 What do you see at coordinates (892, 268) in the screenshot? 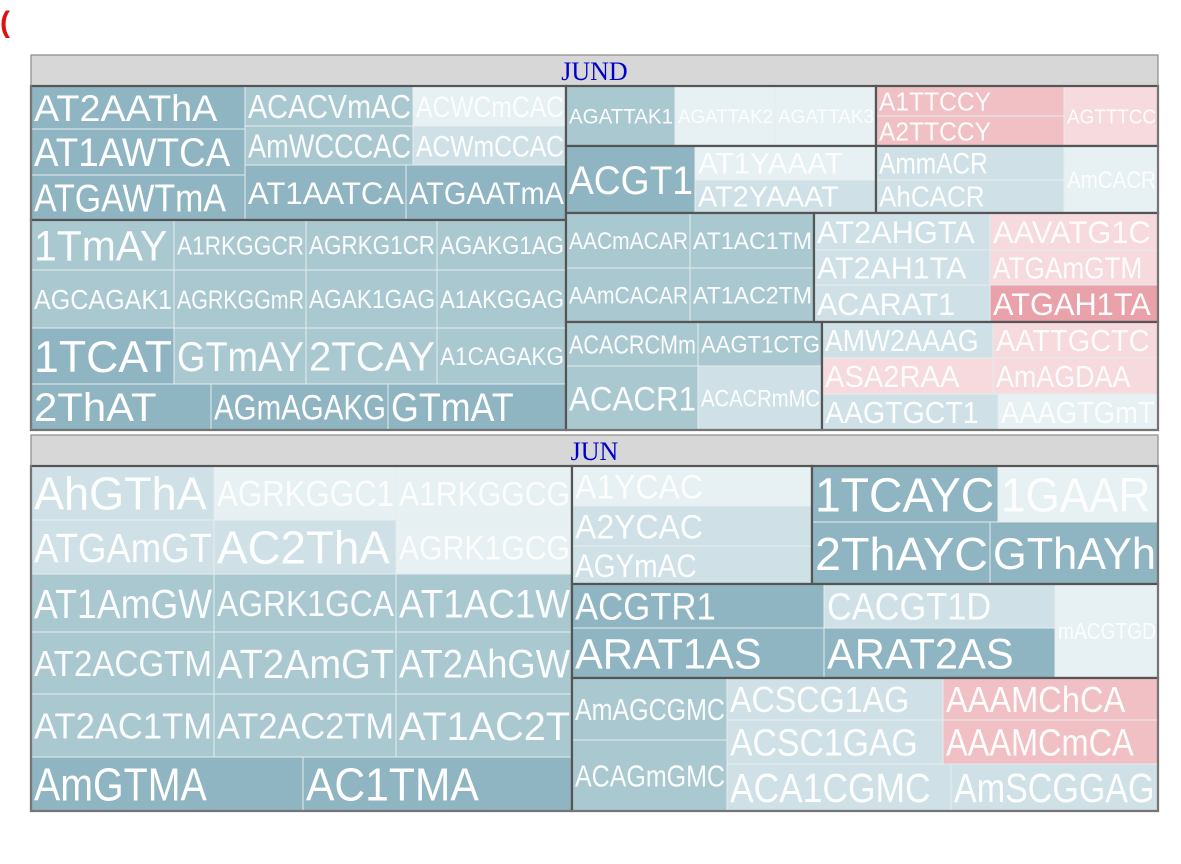
I see `tile-label: AT2AH1TA` at bounding box center [892, 268].